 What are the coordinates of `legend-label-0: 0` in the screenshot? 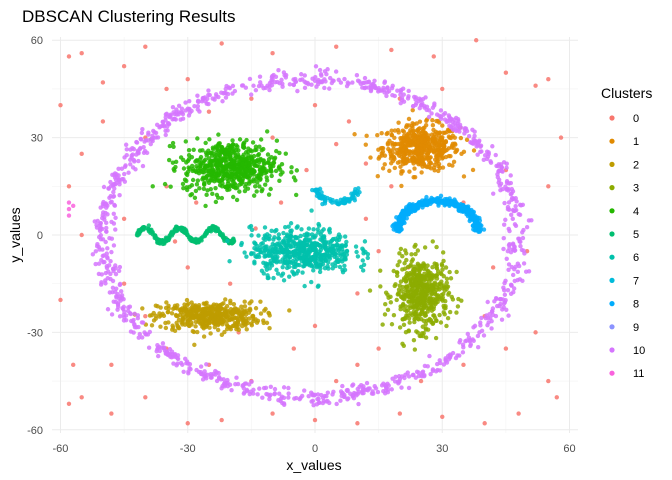 It's located at (636, 119).